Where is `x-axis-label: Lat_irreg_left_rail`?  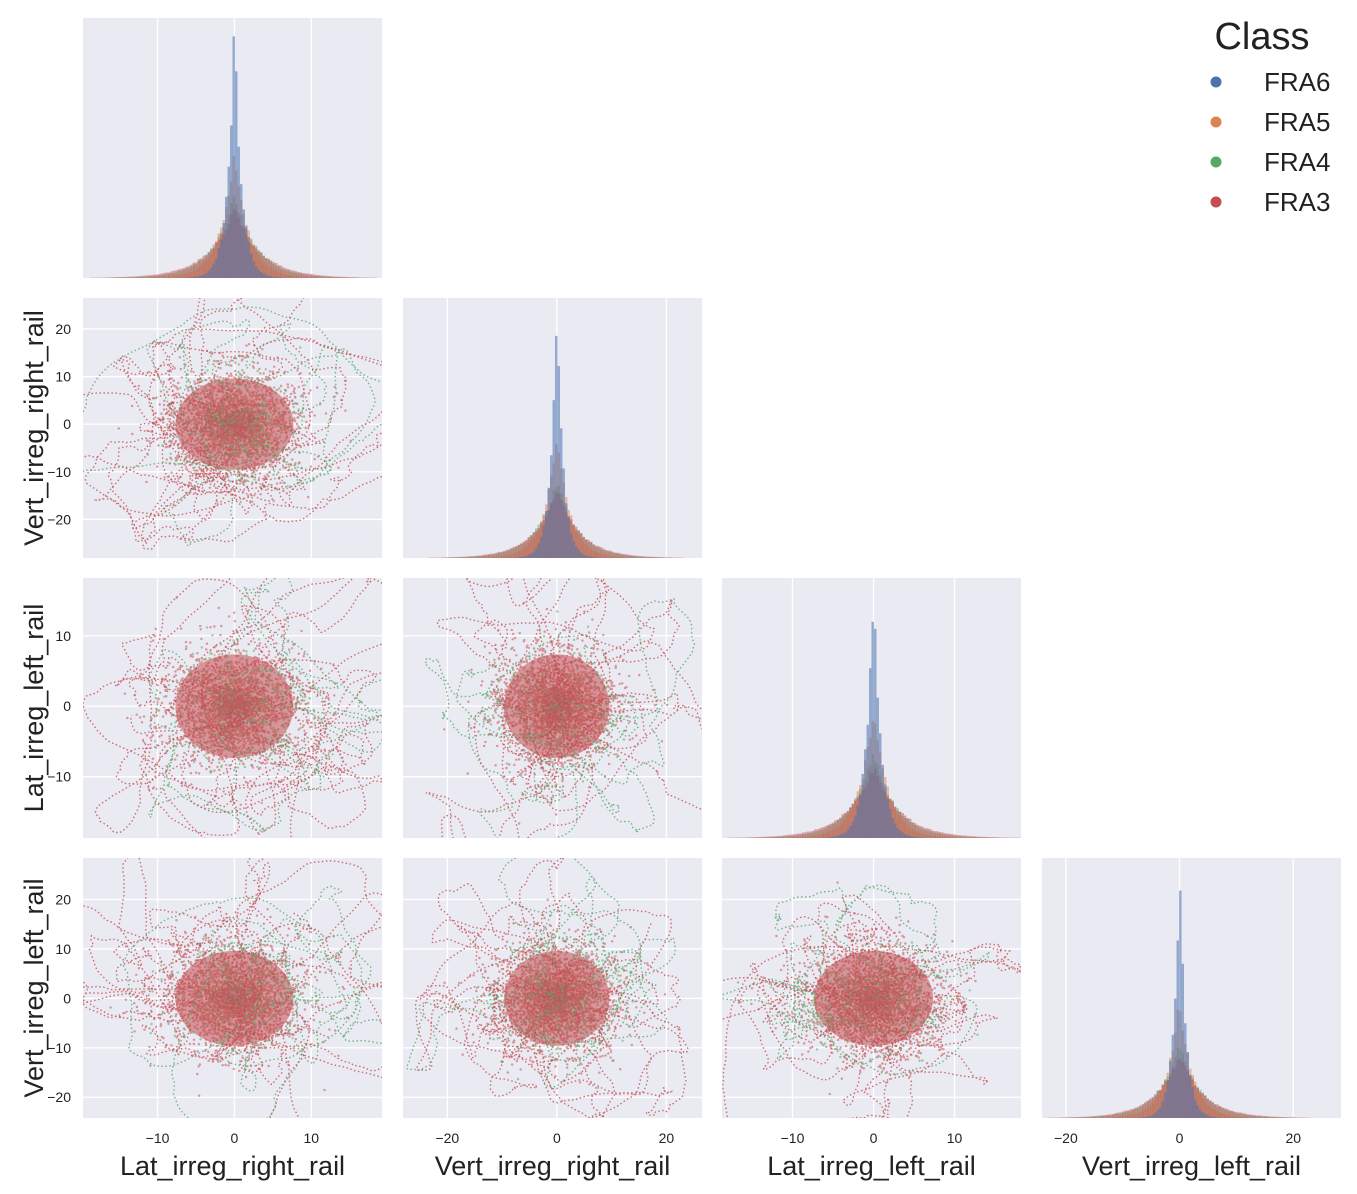 x-axis-label: Lat_irreg_left_rail is located at coordinates (871, 1166).